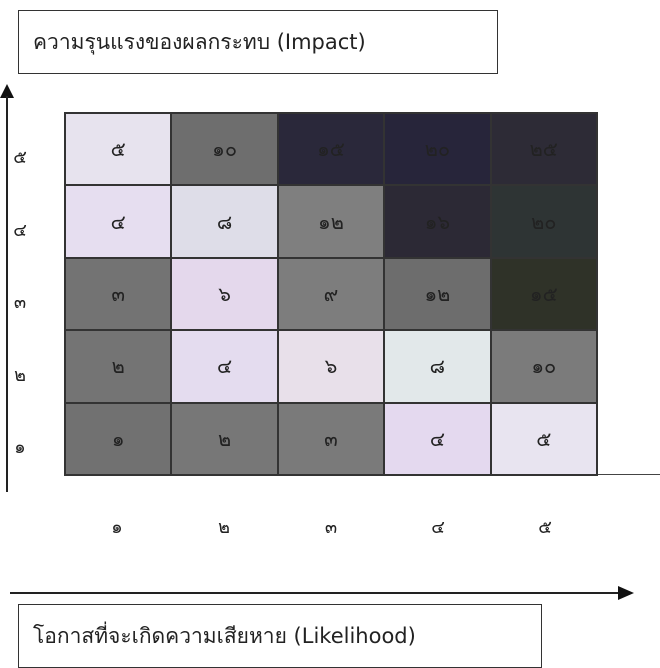  I want to click on matrix-cell: ๙, so click(331, 294).